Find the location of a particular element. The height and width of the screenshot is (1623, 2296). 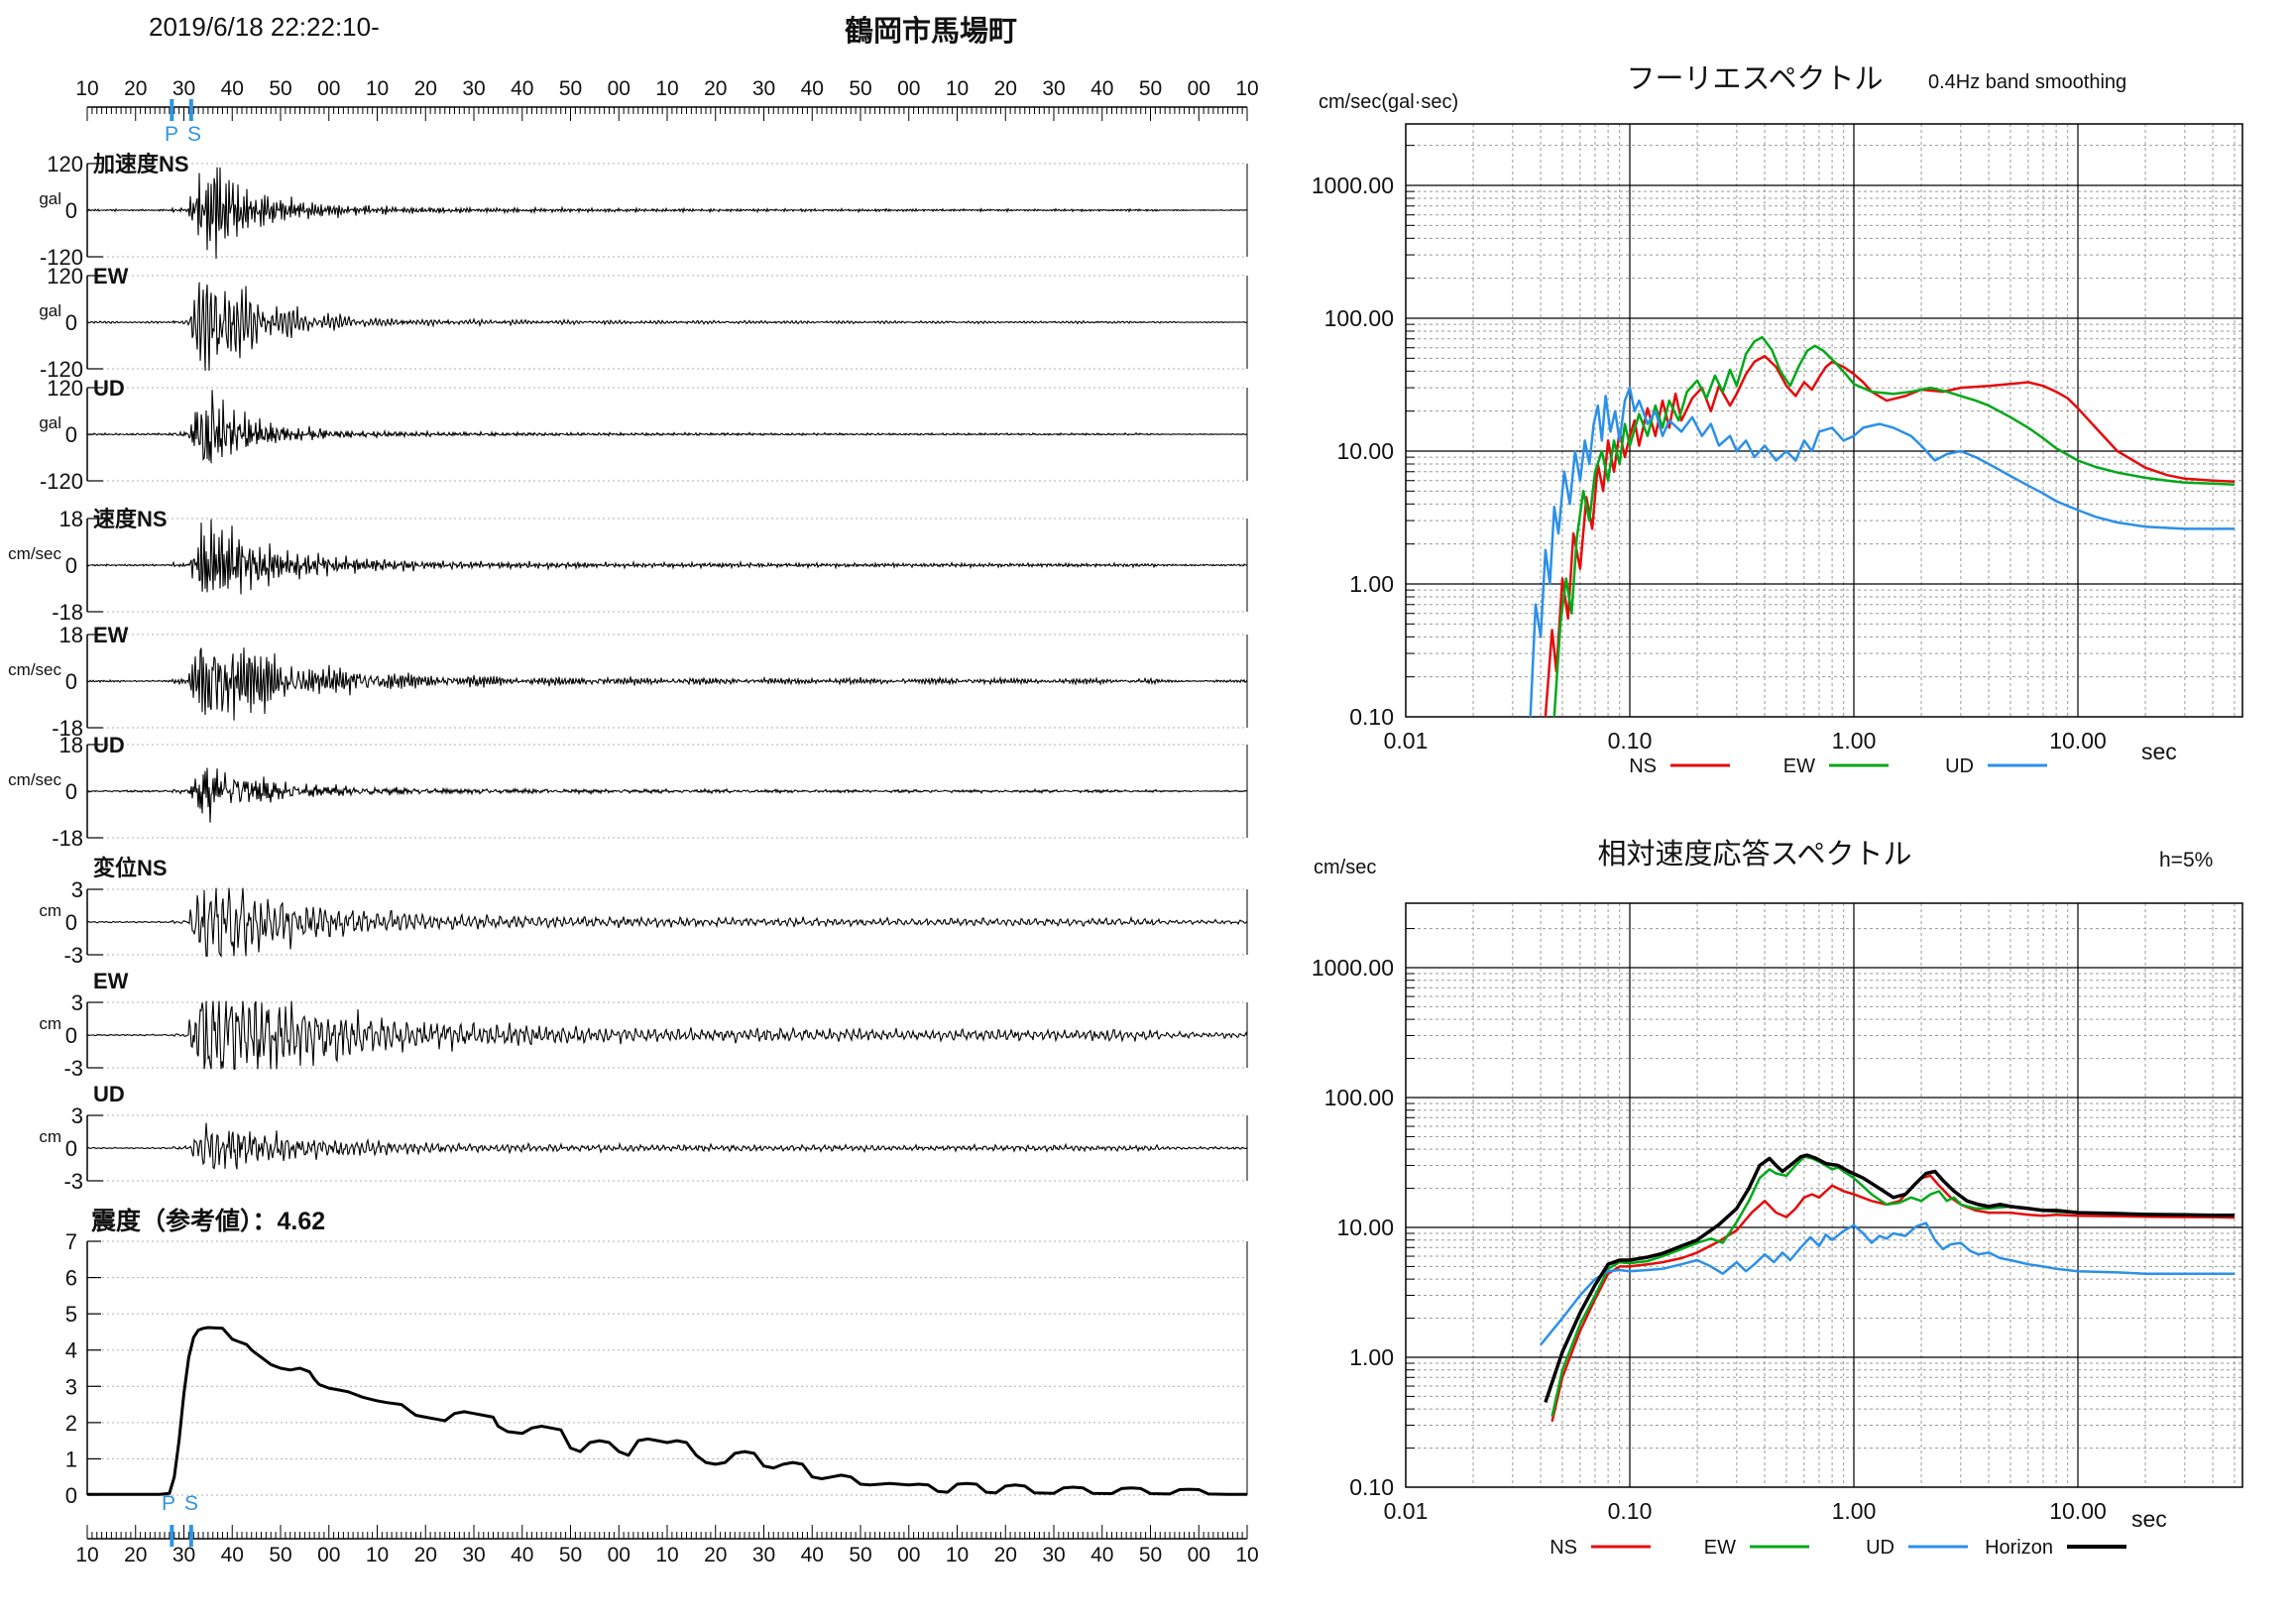

intensity-tick-label: 5 is located at coordinates (71, 1314).